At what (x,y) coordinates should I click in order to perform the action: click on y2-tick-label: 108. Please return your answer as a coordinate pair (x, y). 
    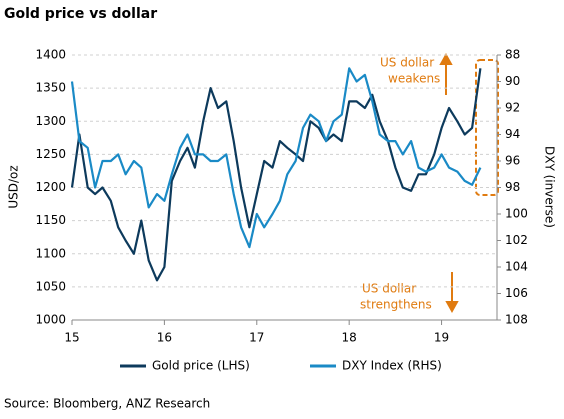
    Looking at the image, I should click on (516, 320).